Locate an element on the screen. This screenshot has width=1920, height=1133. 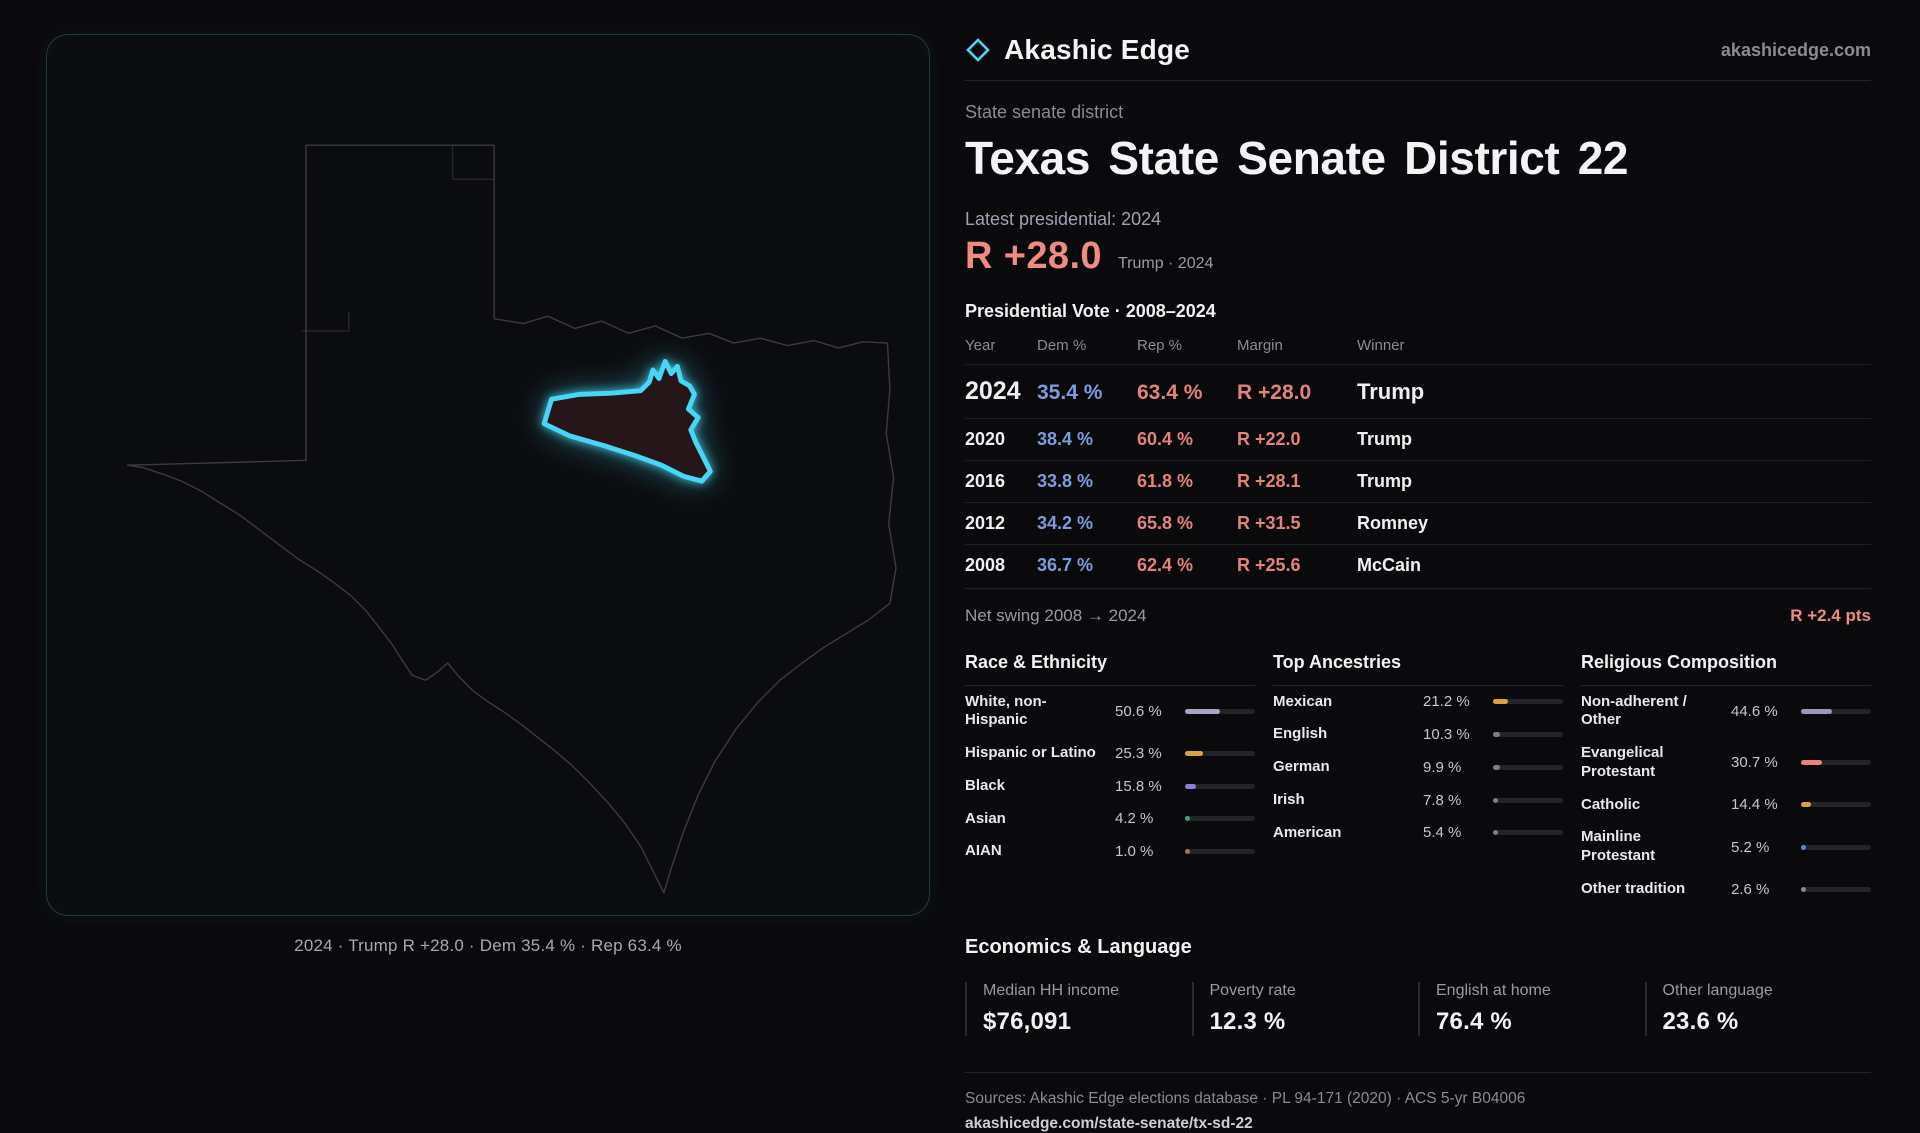
demo-value: 10.3 % is located at coordinates (1446, 735).